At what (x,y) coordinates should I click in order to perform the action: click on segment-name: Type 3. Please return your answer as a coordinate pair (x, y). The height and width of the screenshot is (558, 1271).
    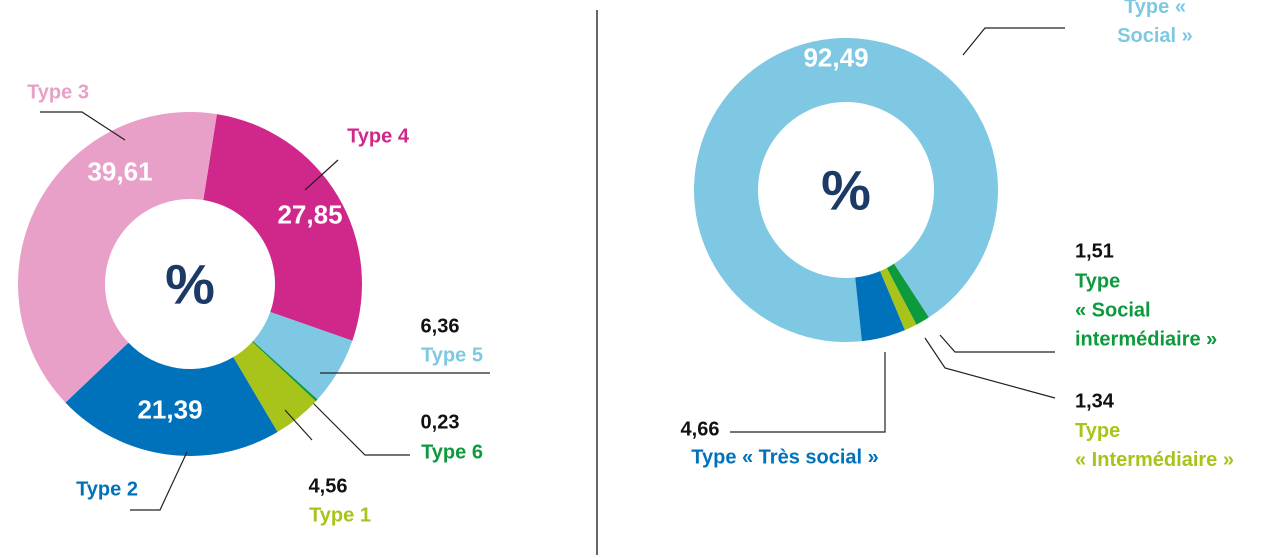
    Looking at the image, I should click on (58, 92).